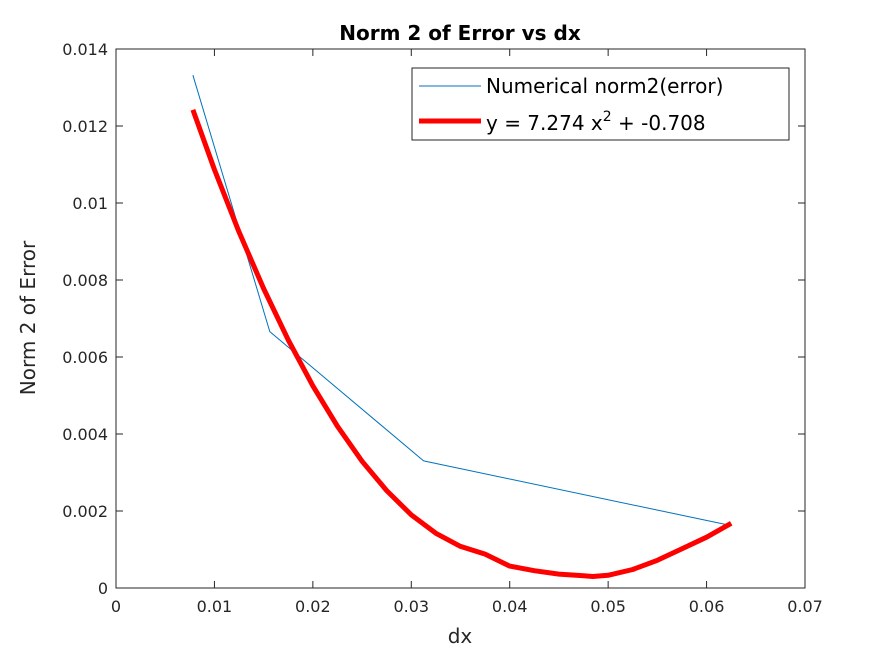 The image size is (891, 661). What do you see at coordinates (313, 606) in the screenshot?
I see `x-tick-label: 0.02` at bounding box center [313, 606].